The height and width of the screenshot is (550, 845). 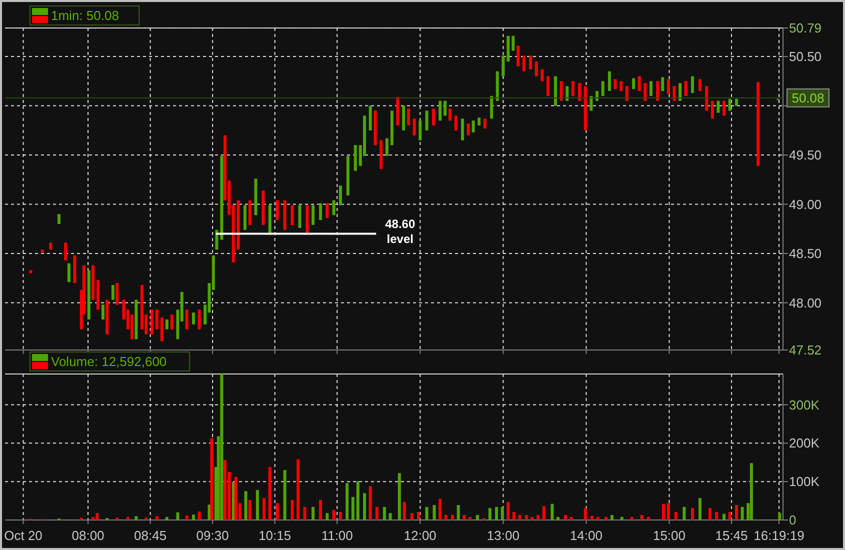 I want to click on x-tick-label: 13:00, so click(x=503, y=535).